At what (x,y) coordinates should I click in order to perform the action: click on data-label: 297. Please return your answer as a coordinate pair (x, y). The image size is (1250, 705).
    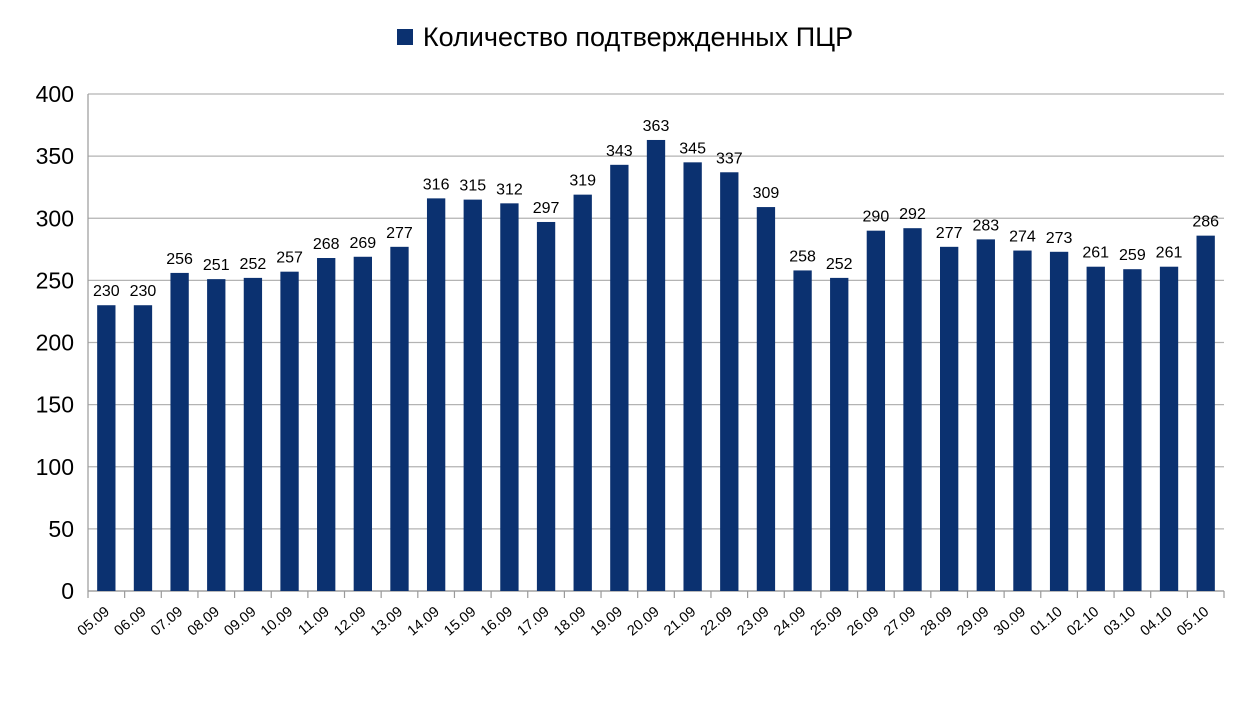
    Looking at the image, I should click on (546, 208).